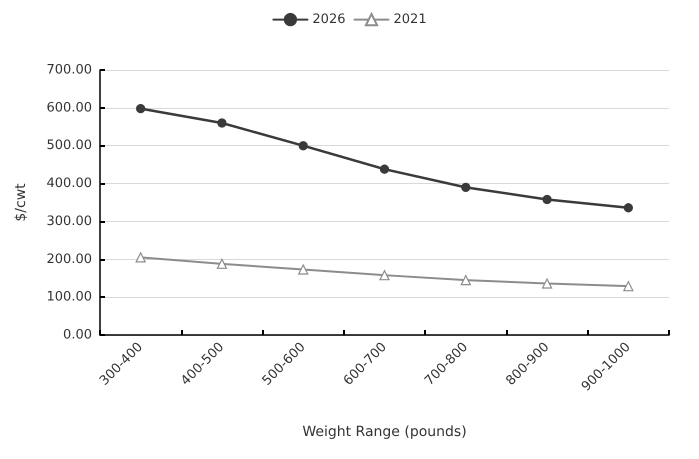 This screenshot has width=699, height=459. I want to click on legend-label: 2026, so click(329, 20).